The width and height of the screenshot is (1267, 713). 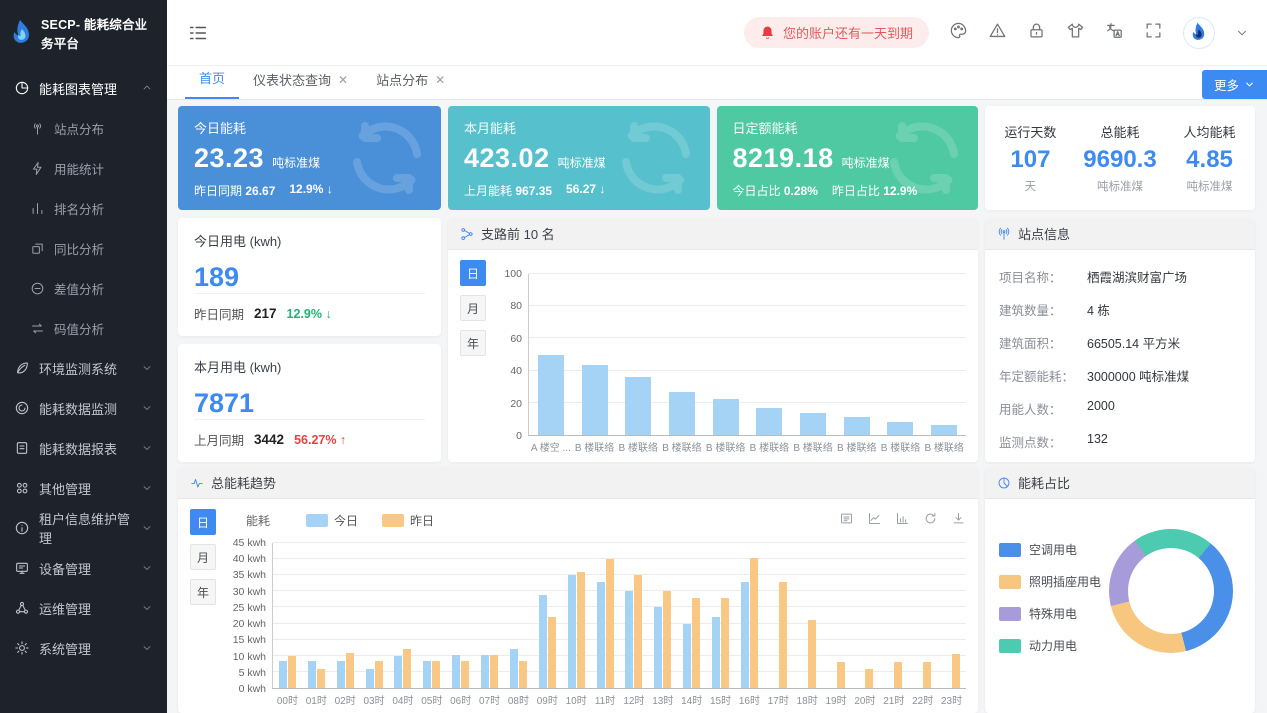 What do you see at coordinates (300, 84) in the screenshot?
I see `tab-仪表状态查询: 仪表状态查询 ✕` at bounding box center [300, 84].